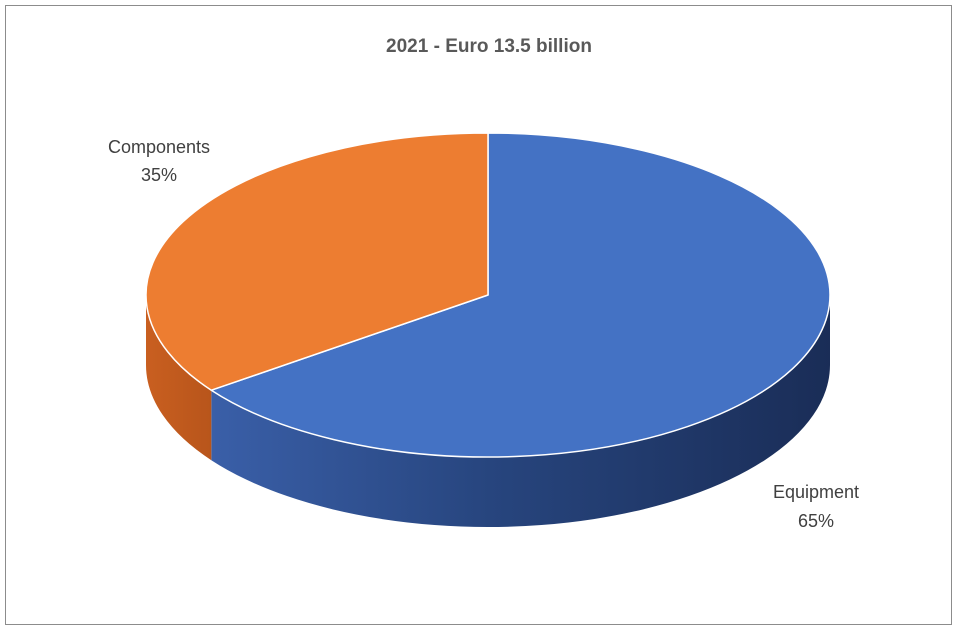  Describe the element at coordinates (179, 378) in the screenshot. I see `pie-side-components` at that location.